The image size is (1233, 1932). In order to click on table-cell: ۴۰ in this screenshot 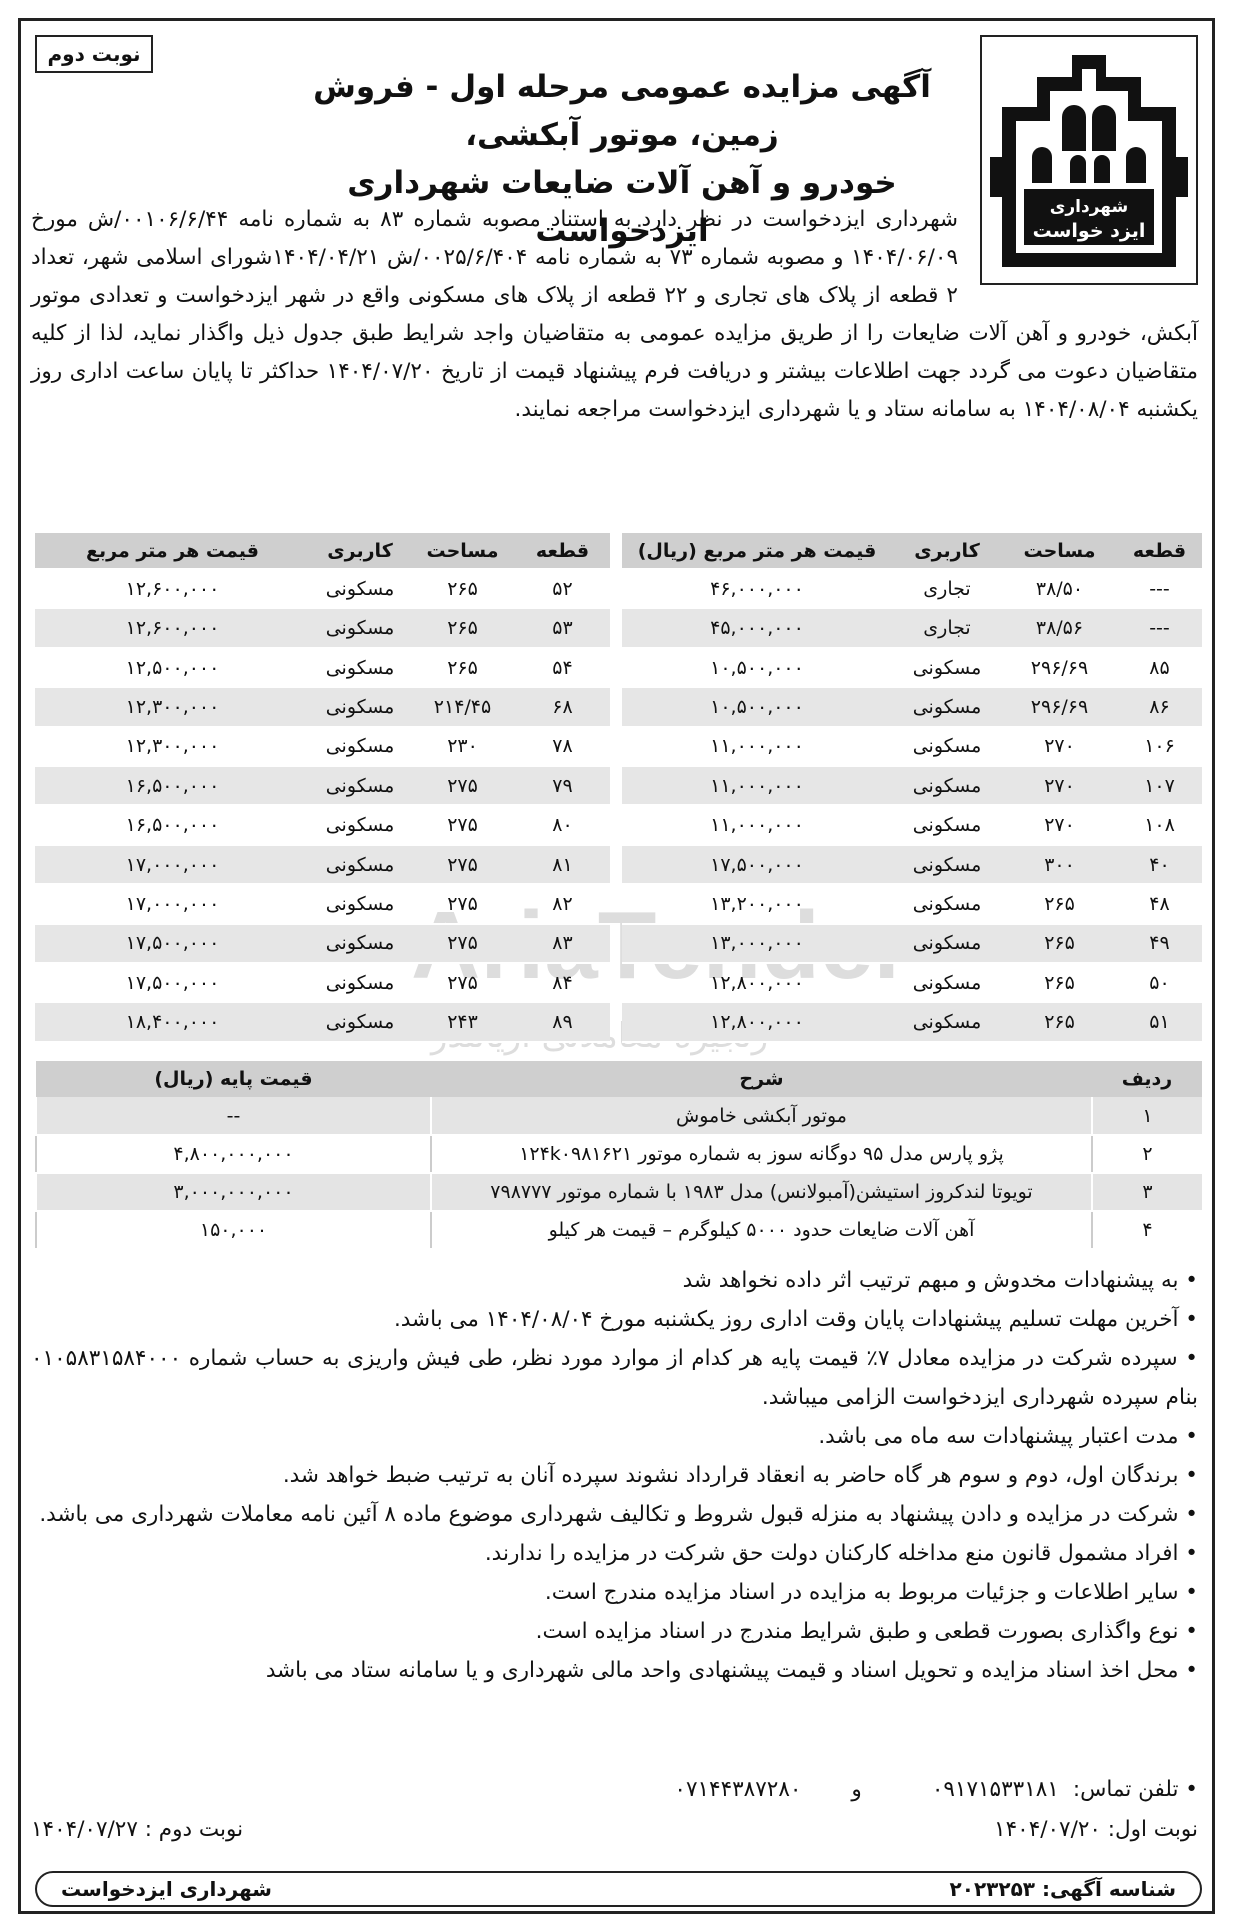, I will do `click(1159, 865)`.